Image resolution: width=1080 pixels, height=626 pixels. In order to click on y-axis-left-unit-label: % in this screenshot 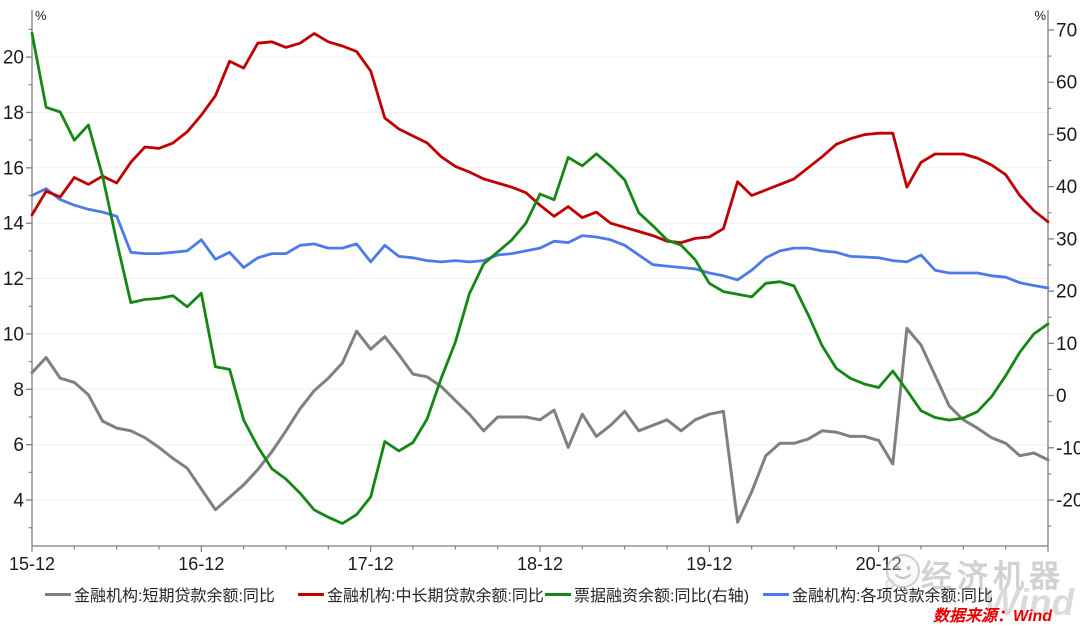, I will do `click(41, 15)`.